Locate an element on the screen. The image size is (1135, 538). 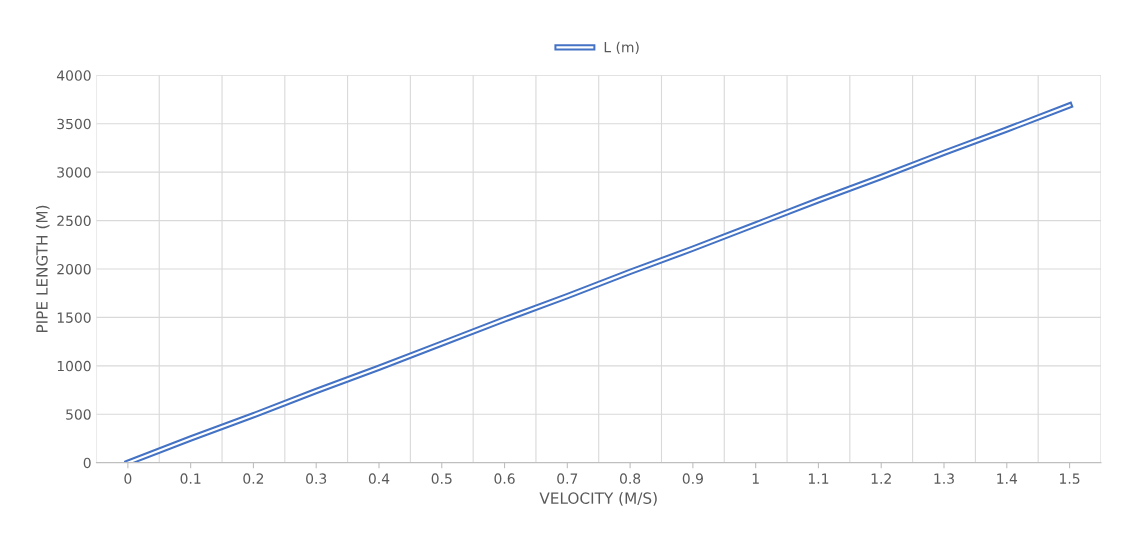
x-tick-label: 0.8 is located at coordinates (630, 478).